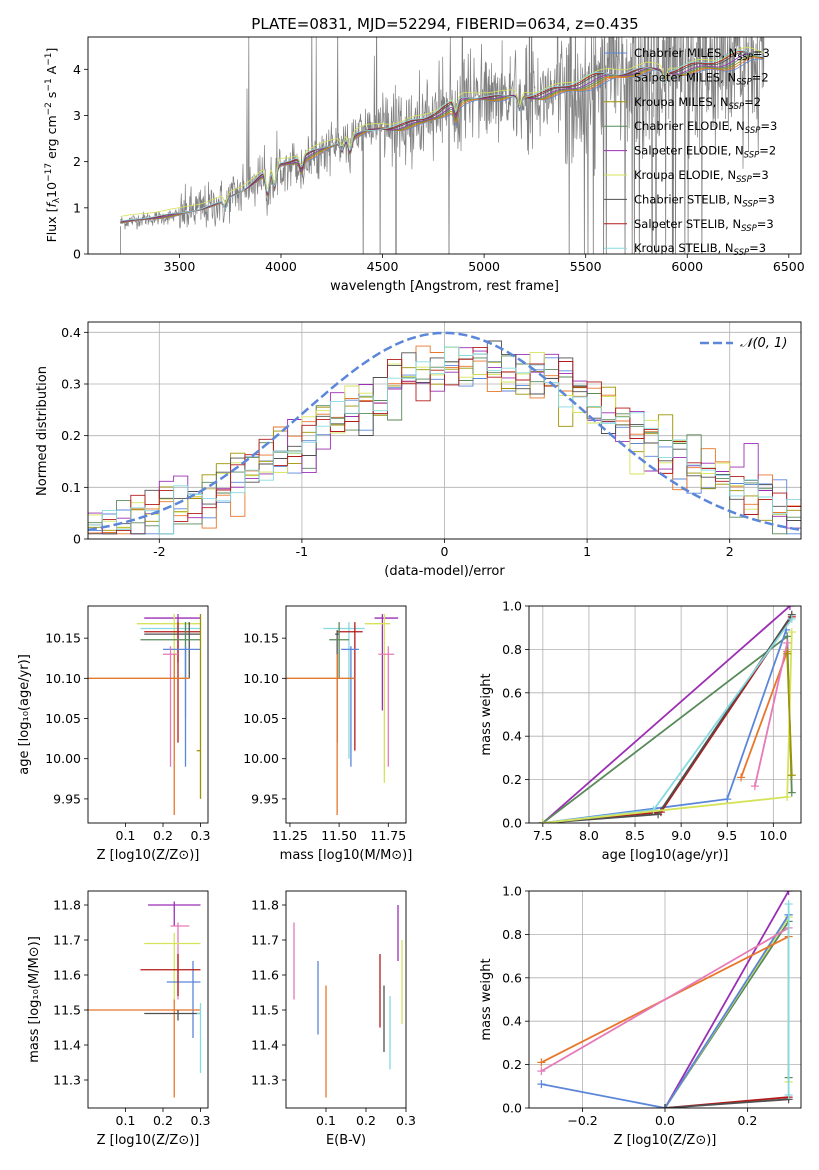 The height and width of the screenshot is (1170, 819). Describe the element at coordinates (159, 551) in the screenshot. I see `x-tick-label: -2` at that location.